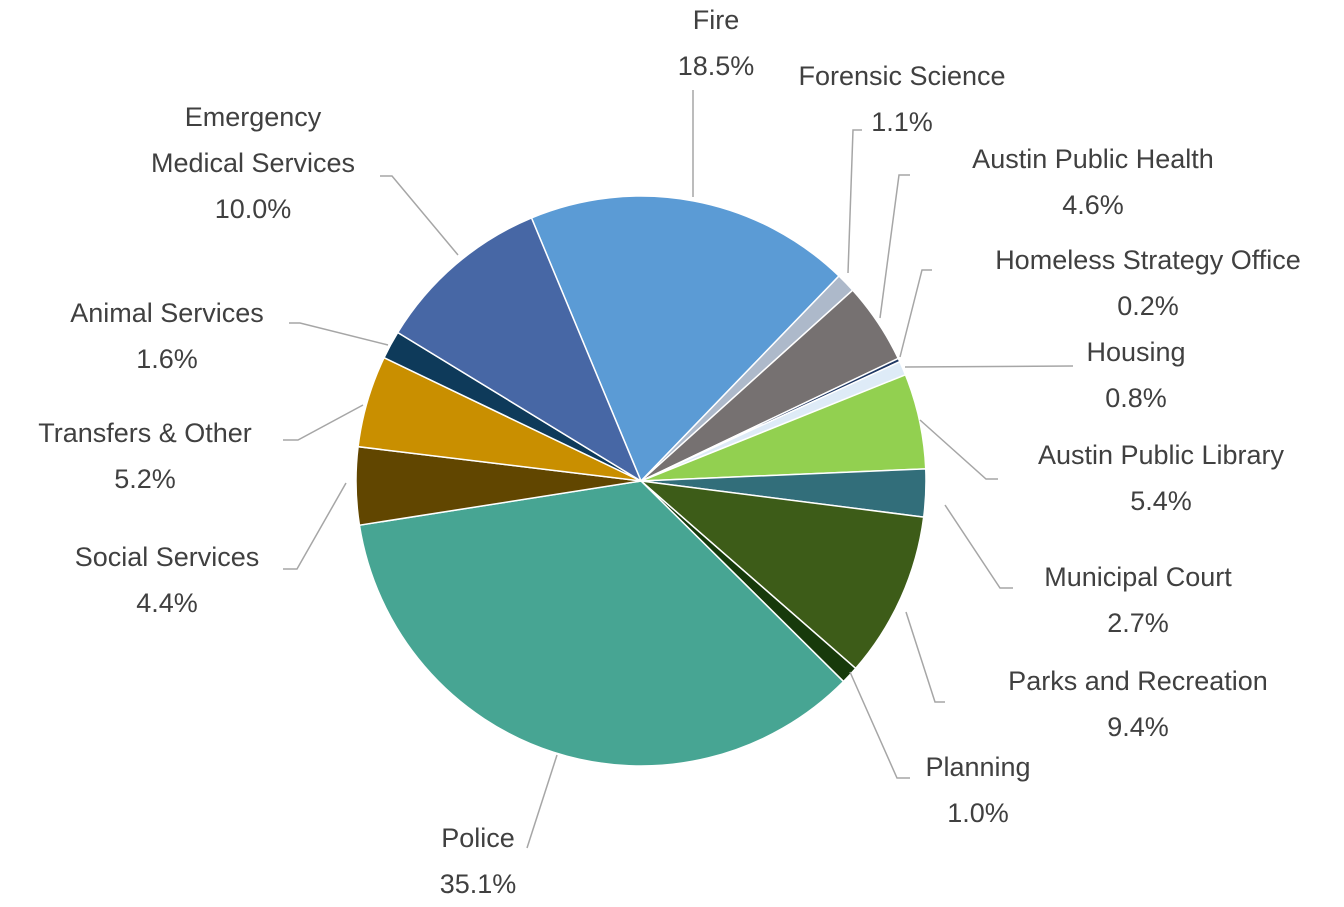 The image size is (1344, 907). I want to click on data-label: Planning 1.0%, so click(977, 790).